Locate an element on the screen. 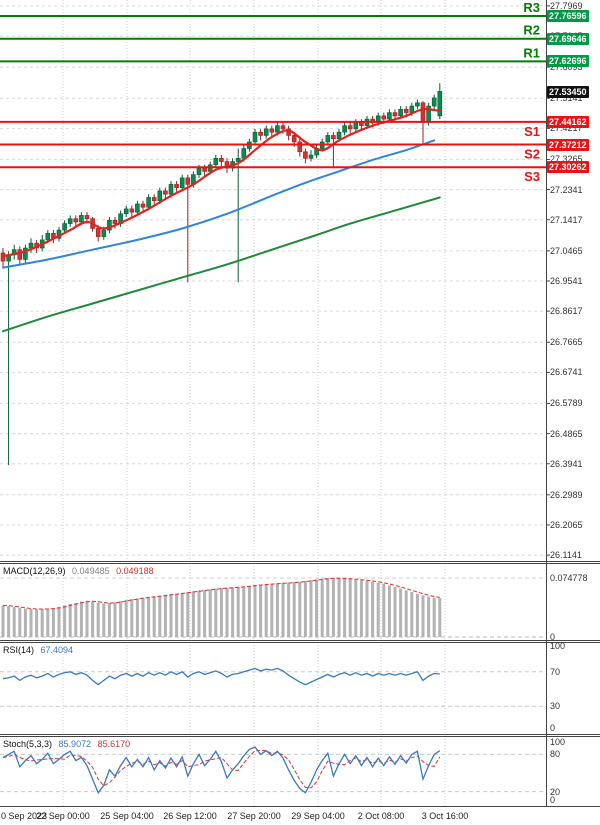 The height and width of the screenshot is (825, 600). stoch-main-line is located at coordinates (221, 770).